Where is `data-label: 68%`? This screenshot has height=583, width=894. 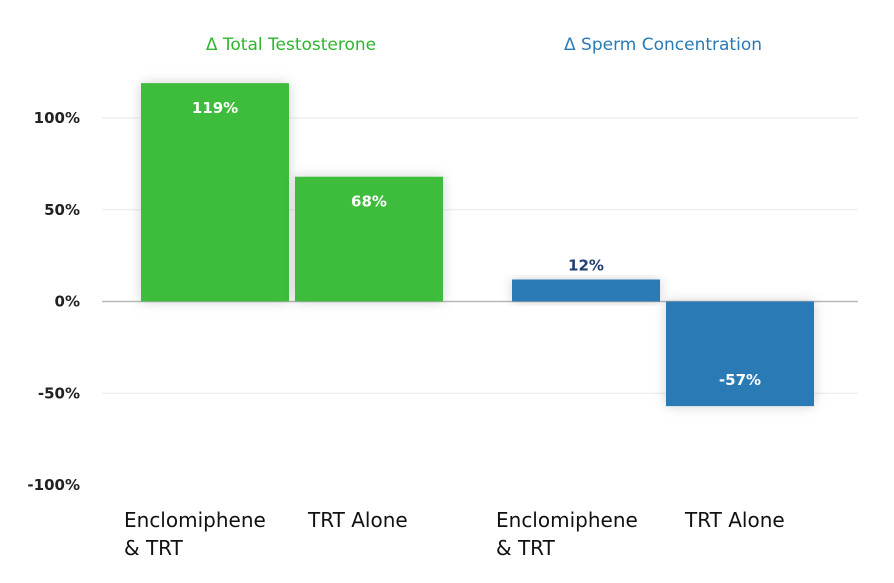
data-label: 68% is located at coordinates (369, 202).